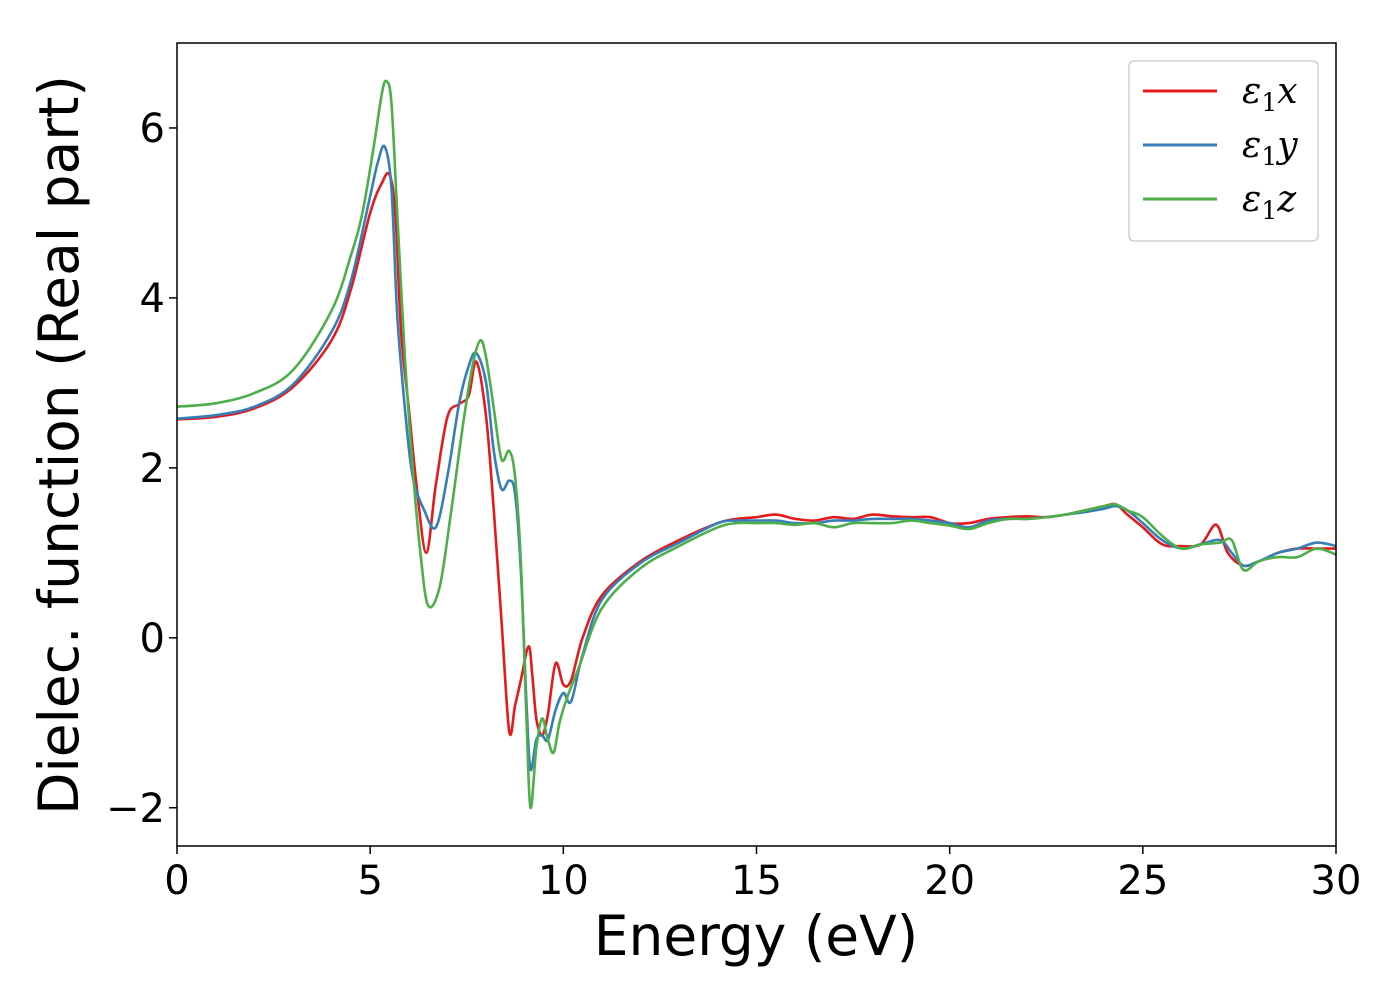  I want to click on x-tick-label: 5, so click(369, 881).